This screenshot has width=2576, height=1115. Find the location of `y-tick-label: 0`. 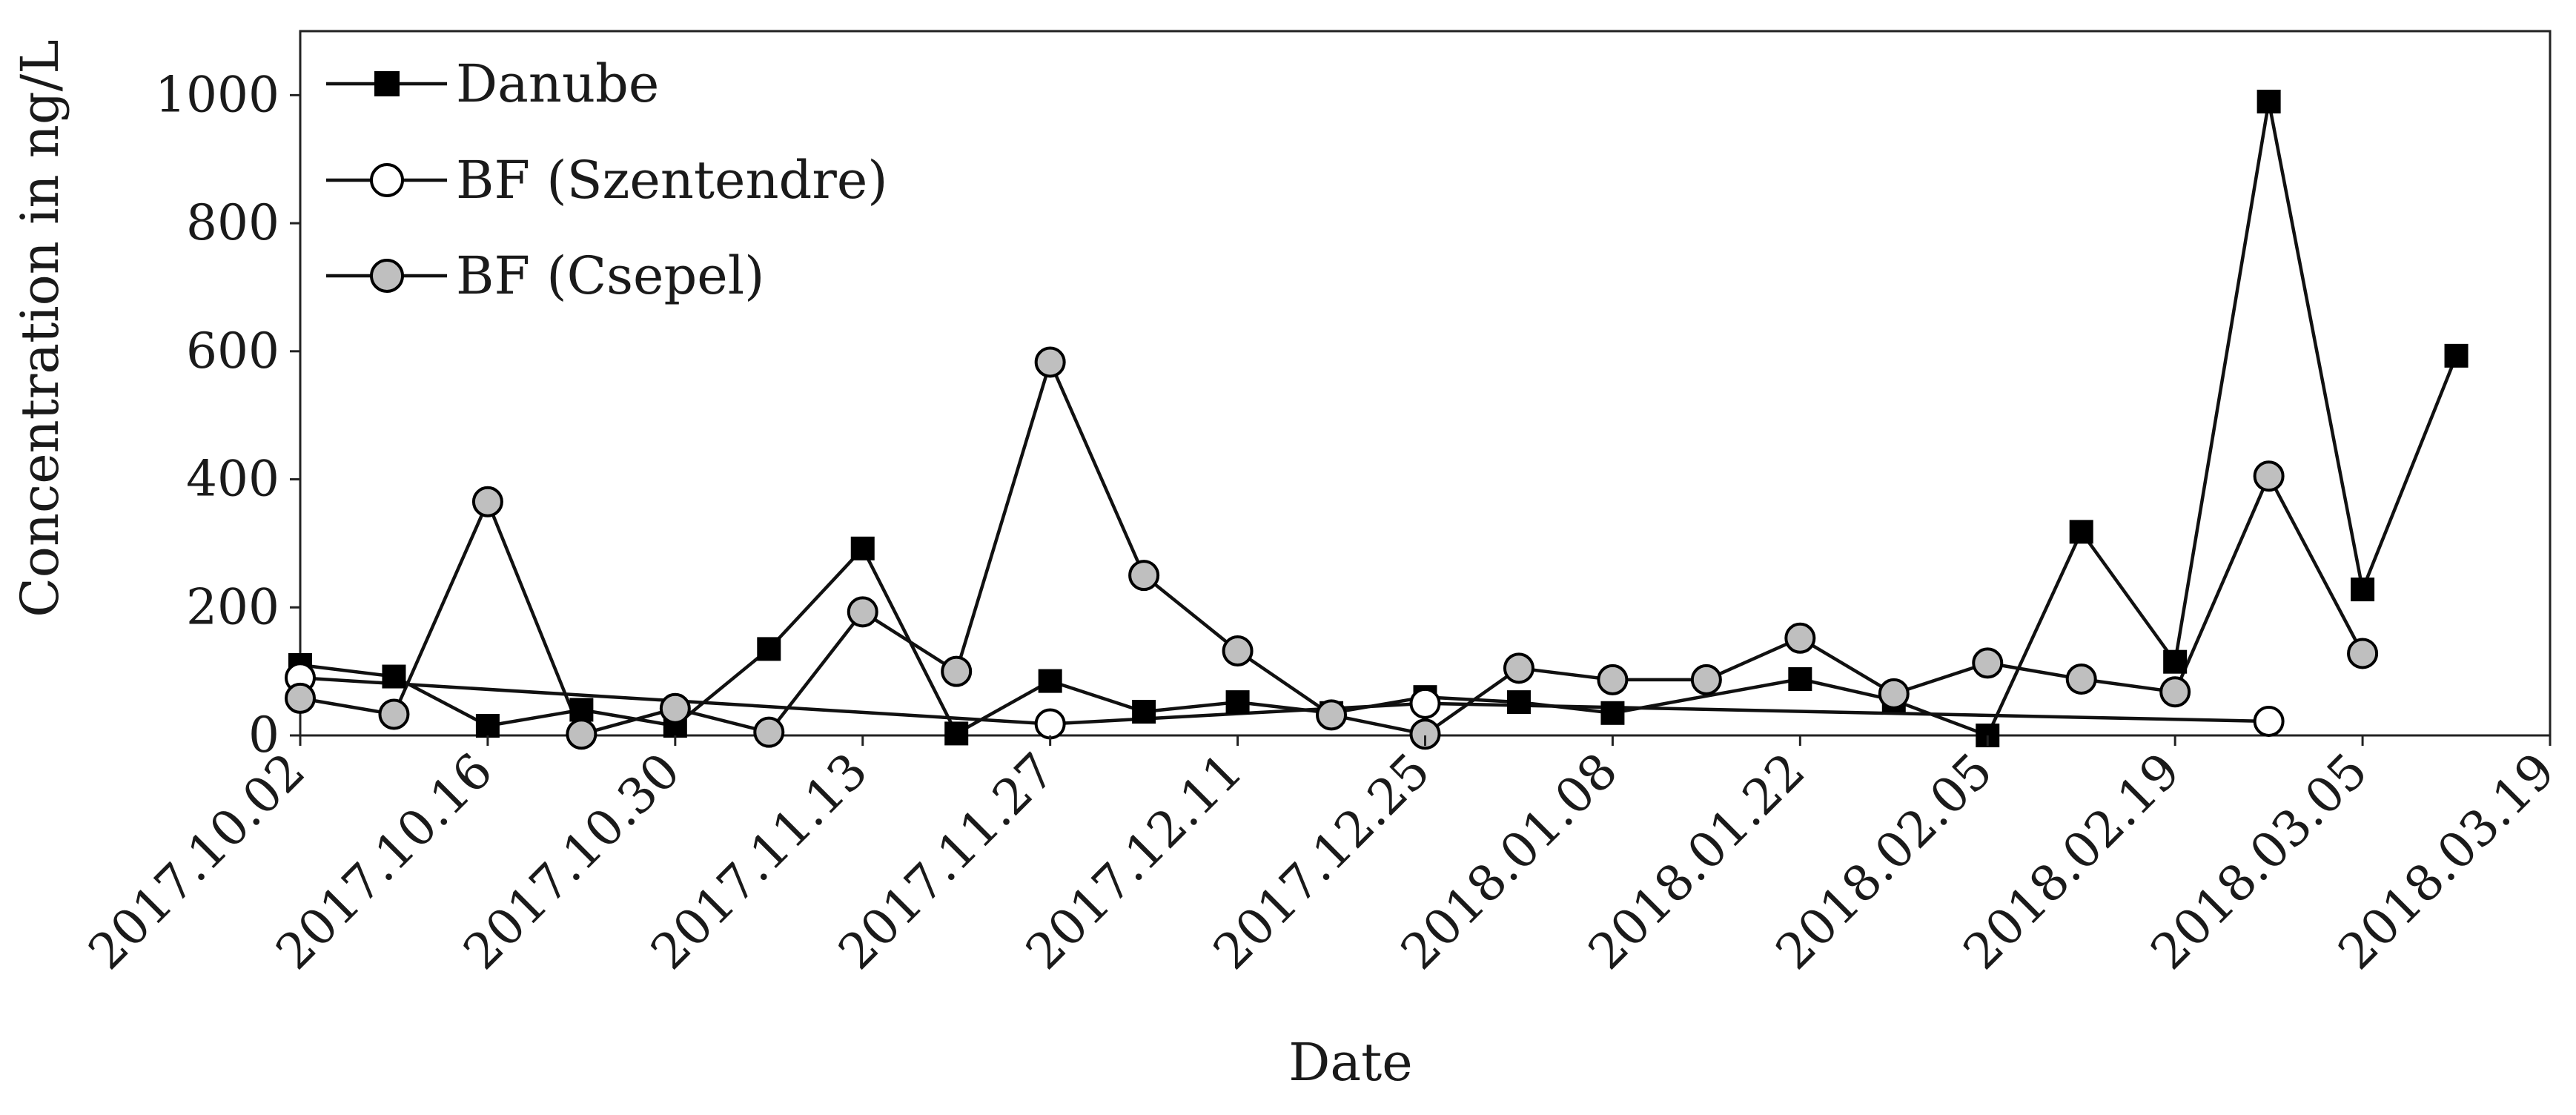

y-tick-label: 0 is located at coordinates (263, 735).